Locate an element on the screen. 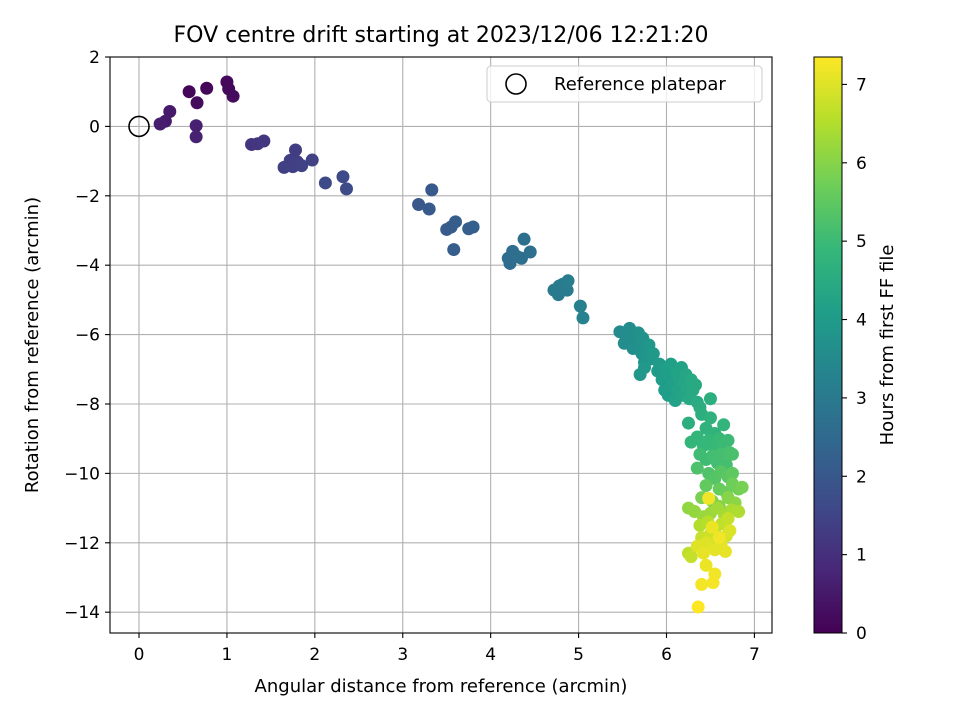  colorbar-tick-label: 6 is located at coordinates (861, 164).